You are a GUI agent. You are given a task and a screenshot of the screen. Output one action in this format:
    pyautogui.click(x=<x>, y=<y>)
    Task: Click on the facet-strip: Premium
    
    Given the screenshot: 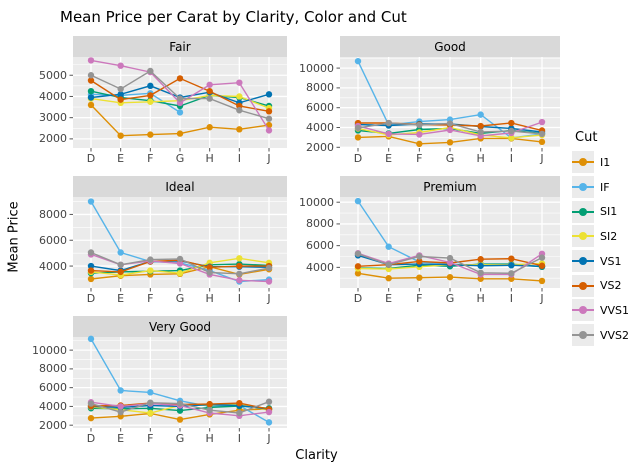 What is the action you would take?
    pyautogui.click(x=450, y=186)
    